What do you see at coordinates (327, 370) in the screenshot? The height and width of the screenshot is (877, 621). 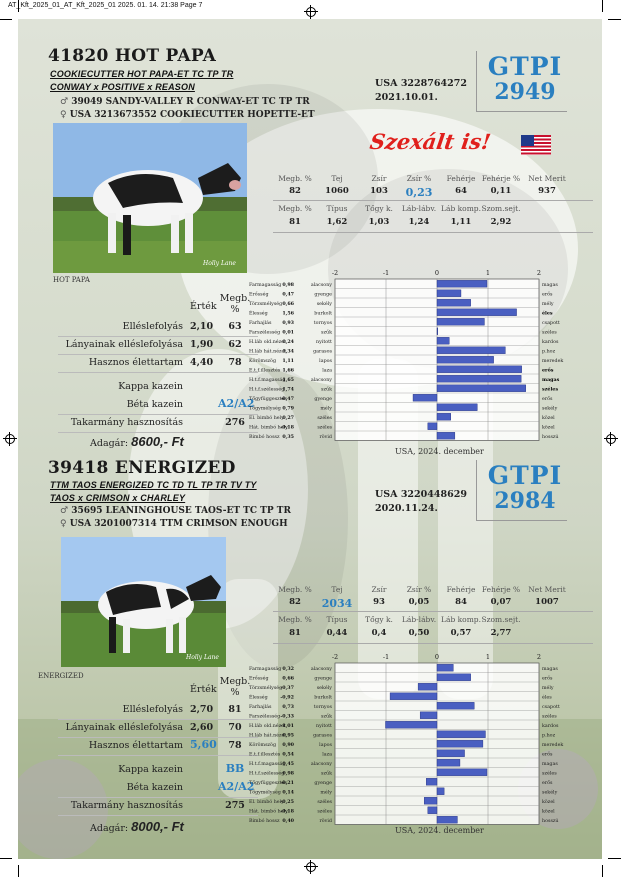 I see `left-extreme-label: laza` at bounding box center [327, 370].